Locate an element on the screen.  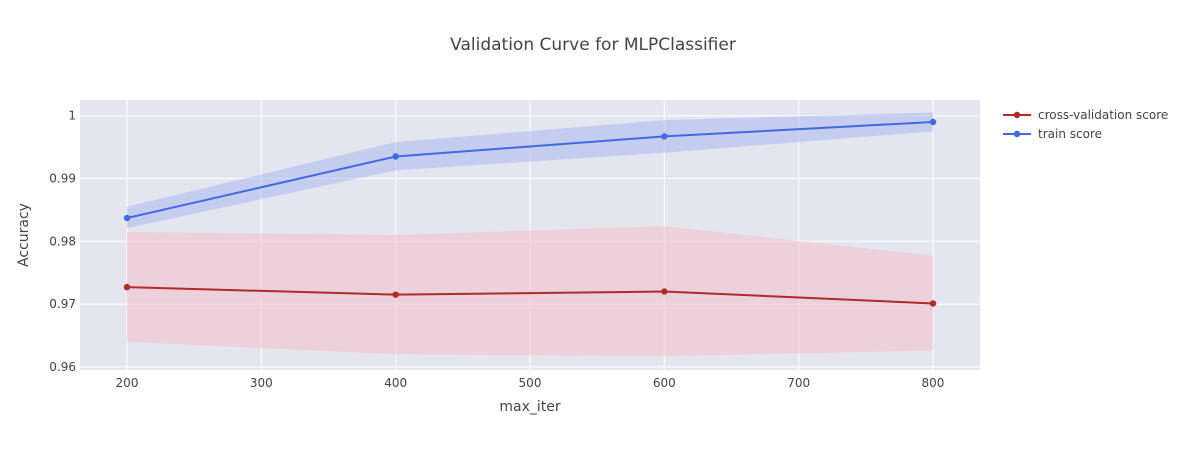
x-tick-label: 500 is located at coordinates (530, 383).